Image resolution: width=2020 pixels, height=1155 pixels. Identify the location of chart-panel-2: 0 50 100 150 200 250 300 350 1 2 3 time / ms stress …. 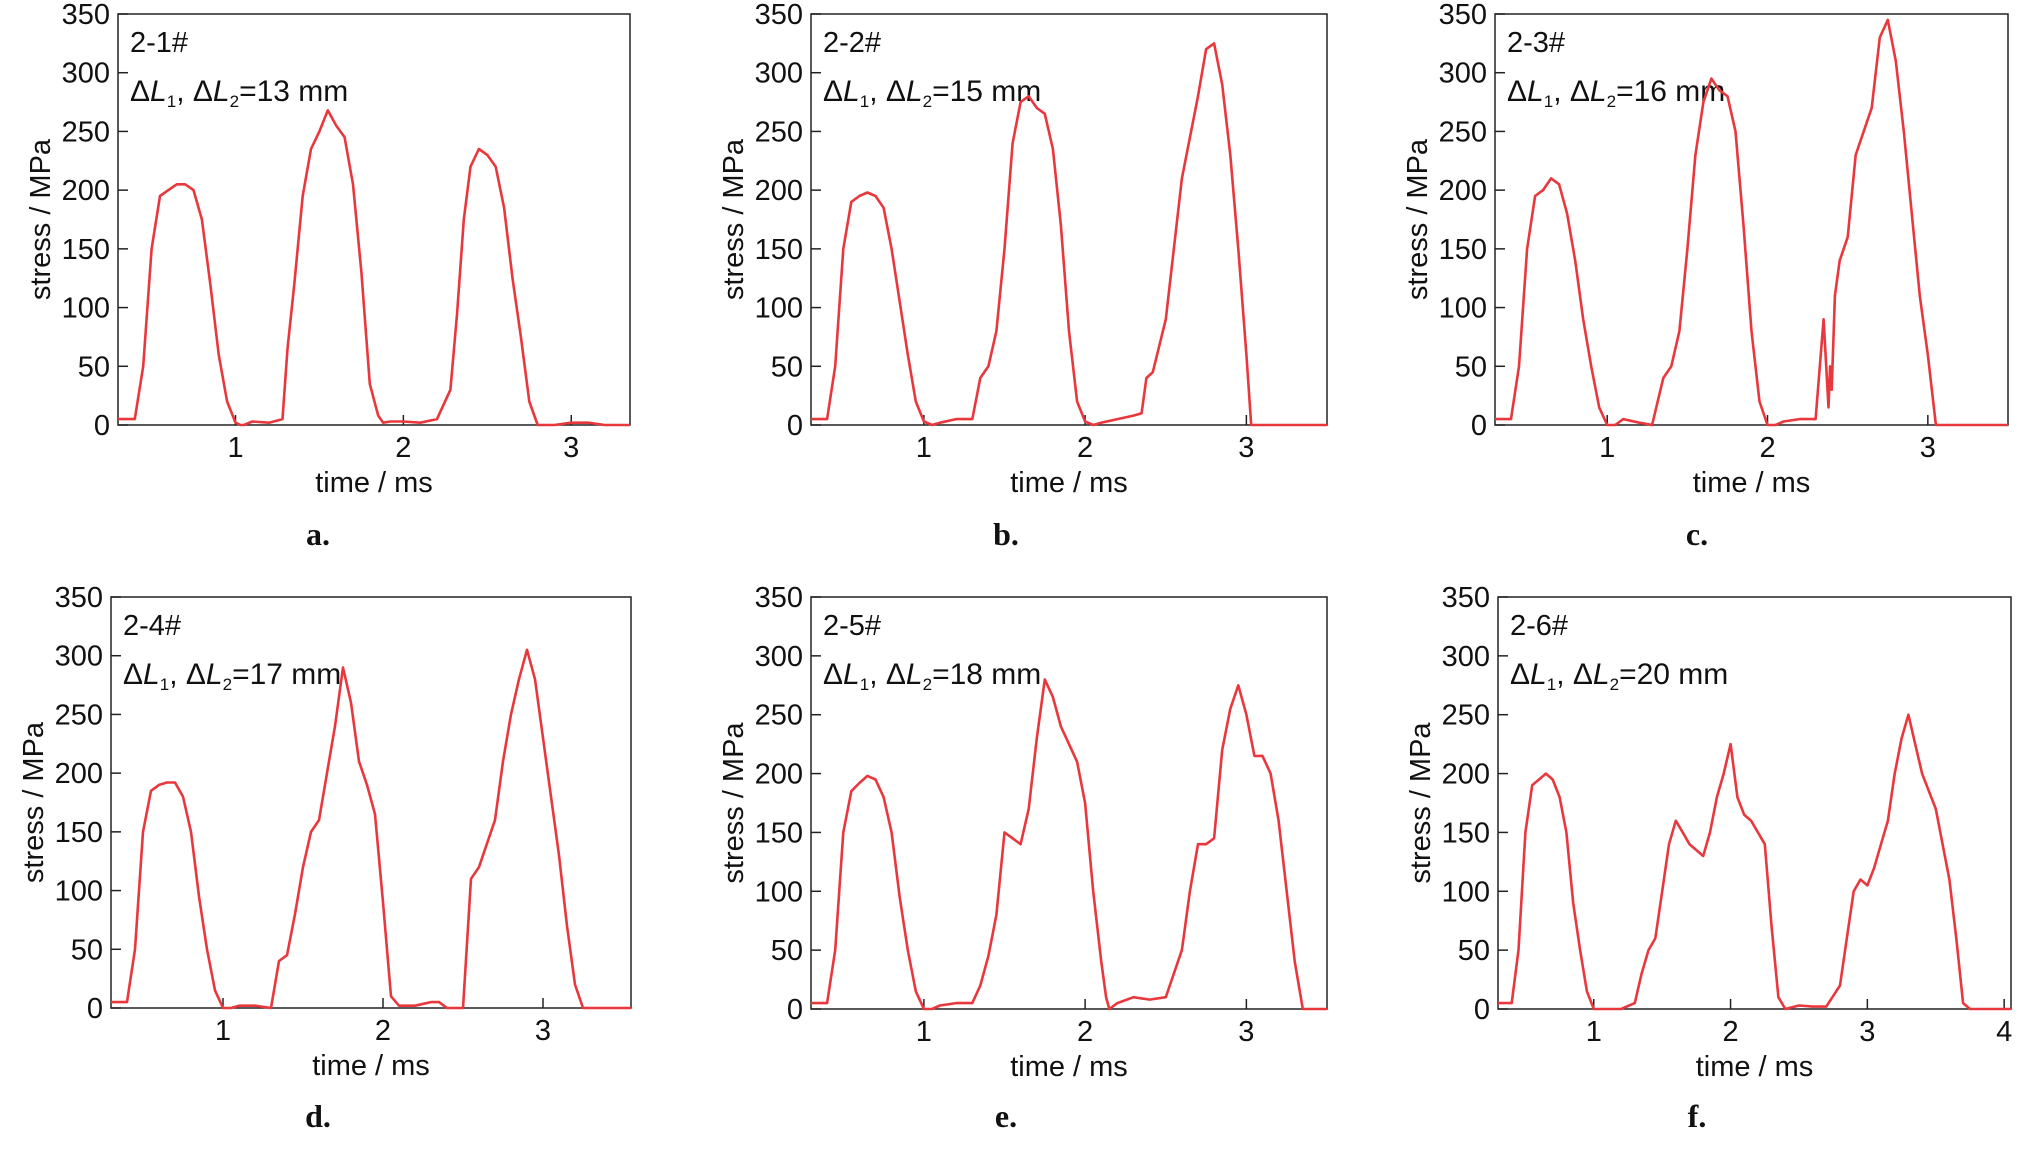
(1023, 276).